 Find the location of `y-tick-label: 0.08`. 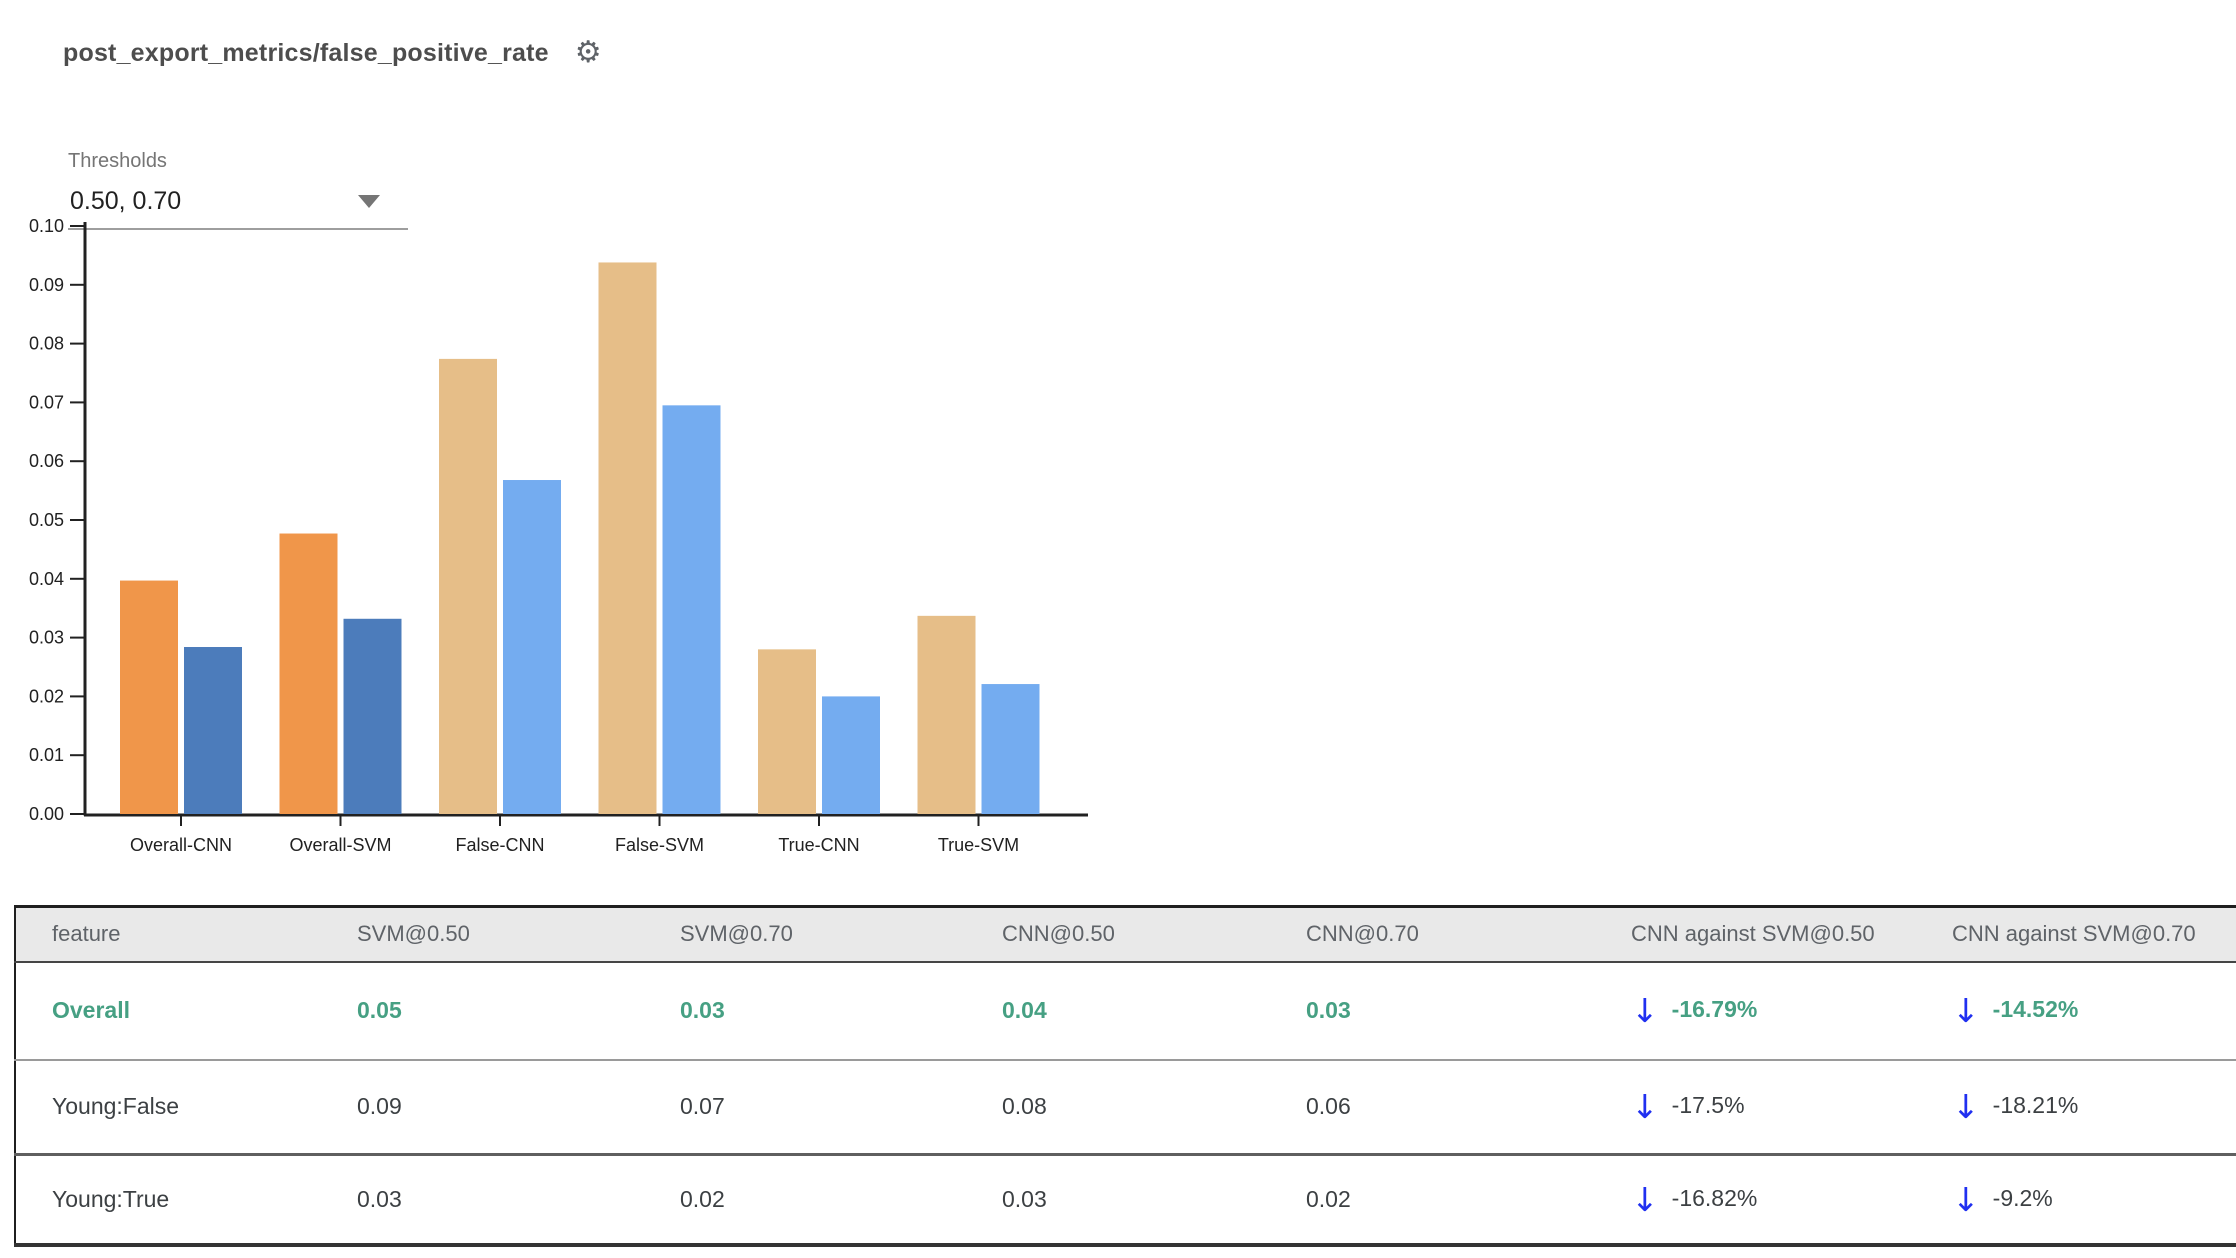

y-tick-label: 0.08 is located at coordinates (46, 344).